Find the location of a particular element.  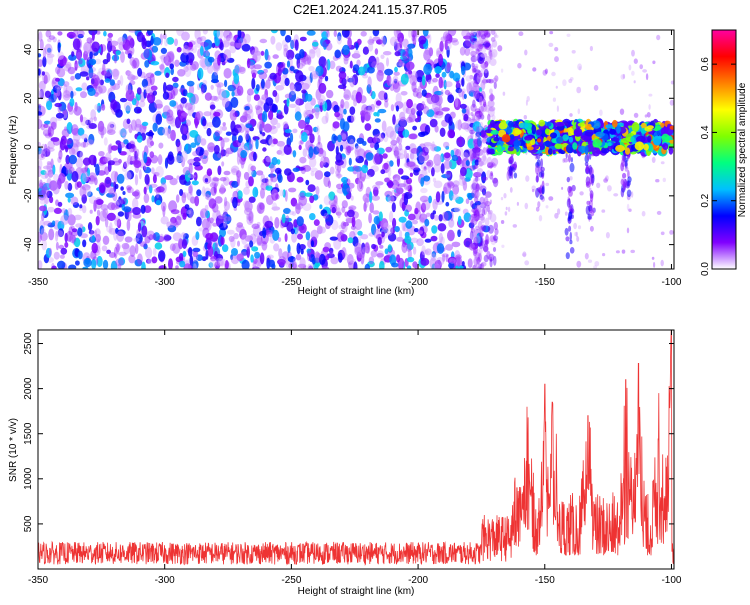

figure-title: C2E1.2024.241.15.37.R05 is located at coordinates (370, 9).